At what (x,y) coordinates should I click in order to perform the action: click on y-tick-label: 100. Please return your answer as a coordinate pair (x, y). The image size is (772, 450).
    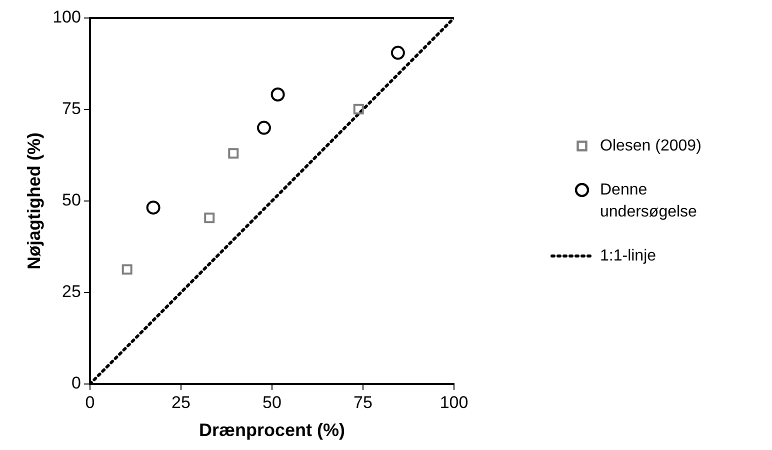
    Looking at the image, I should click on (66, 17).